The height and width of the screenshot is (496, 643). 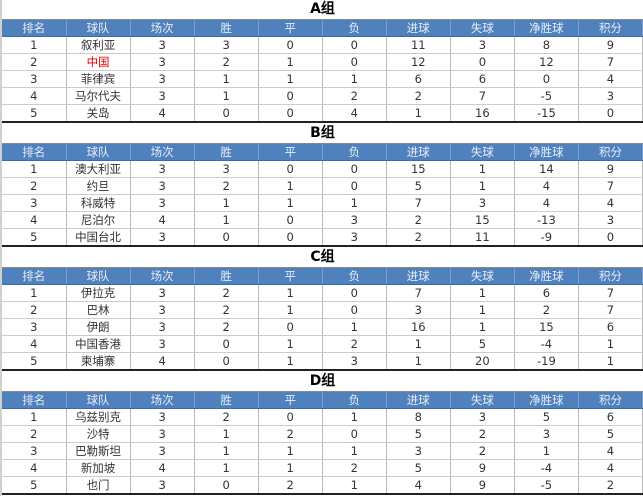 I want to click on cell-goals-for: 3, so click(x=418, y=451).